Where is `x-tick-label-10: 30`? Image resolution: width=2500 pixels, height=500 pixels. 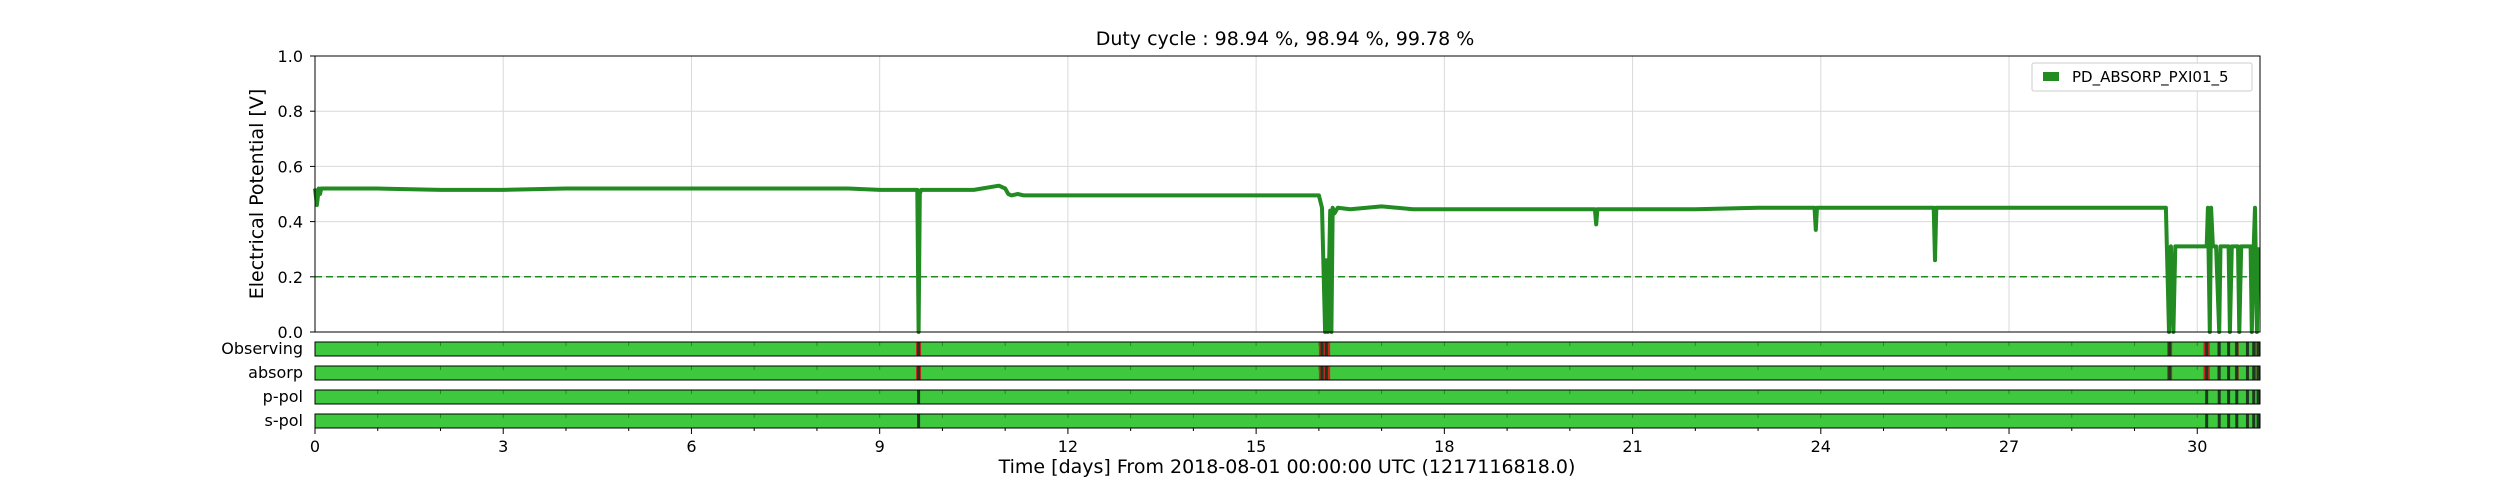 x-tick-label-10: 30 is located at coordinates (2197, 446).